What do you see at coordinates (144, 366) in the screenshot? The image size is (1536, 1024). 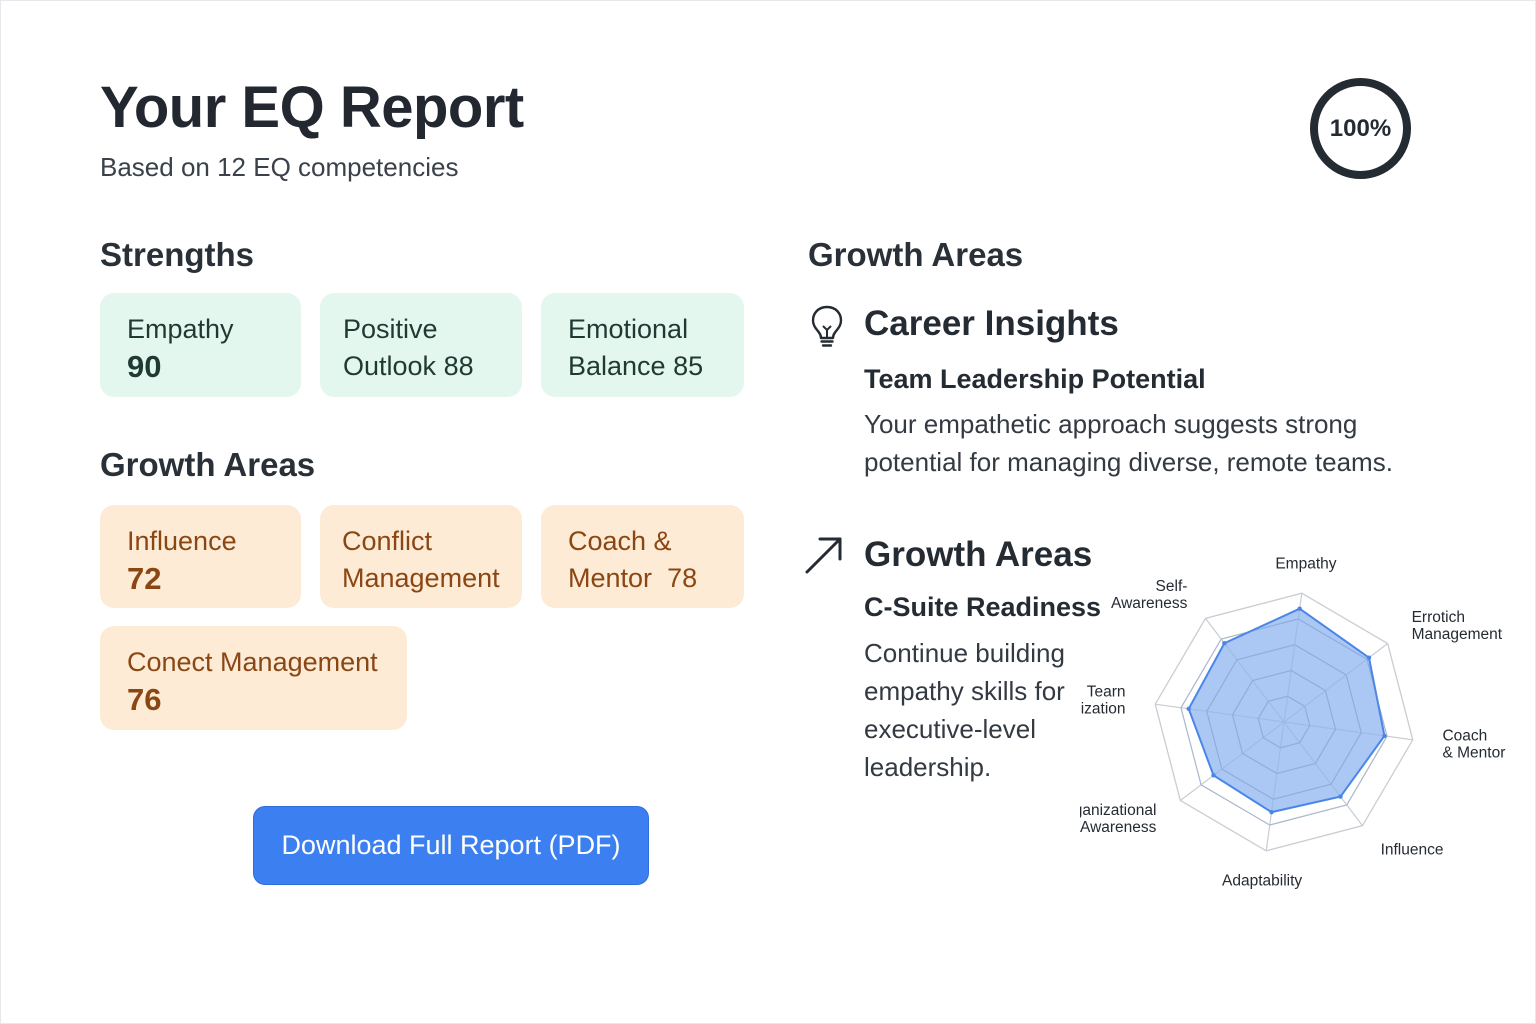 I see `strength-score: 90` at bounding box center [144, 366].